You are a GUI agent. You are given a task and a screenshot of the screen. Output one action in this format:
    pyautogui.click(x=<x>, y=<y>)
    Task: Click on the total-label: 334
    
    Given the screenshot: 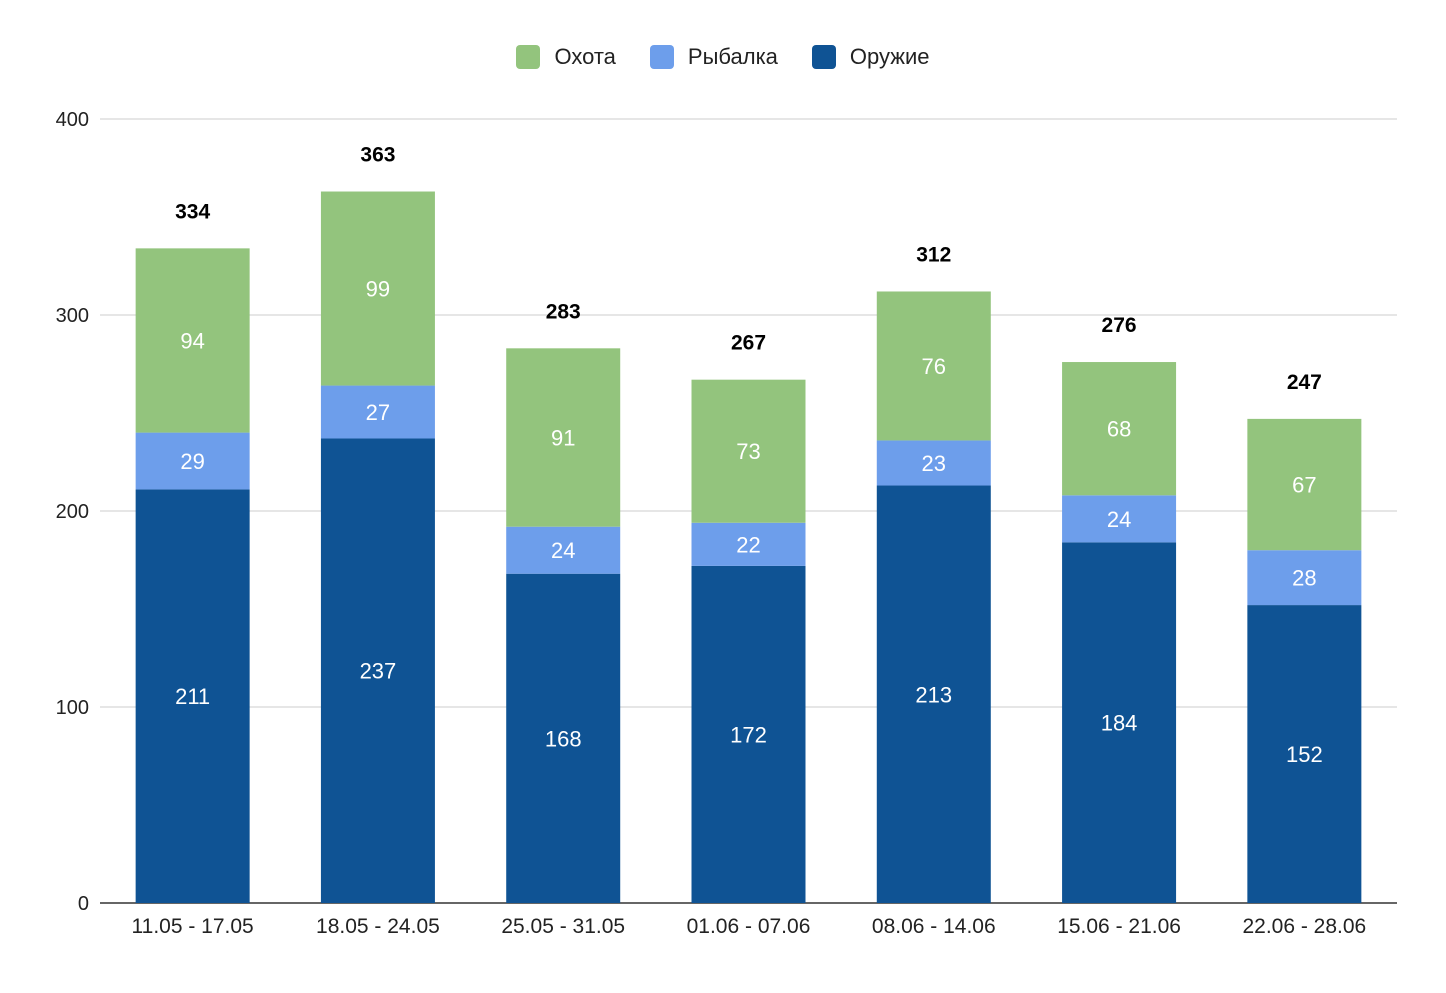 What is the action you would take?
    pyautogui.click(x=192, y=211)
    